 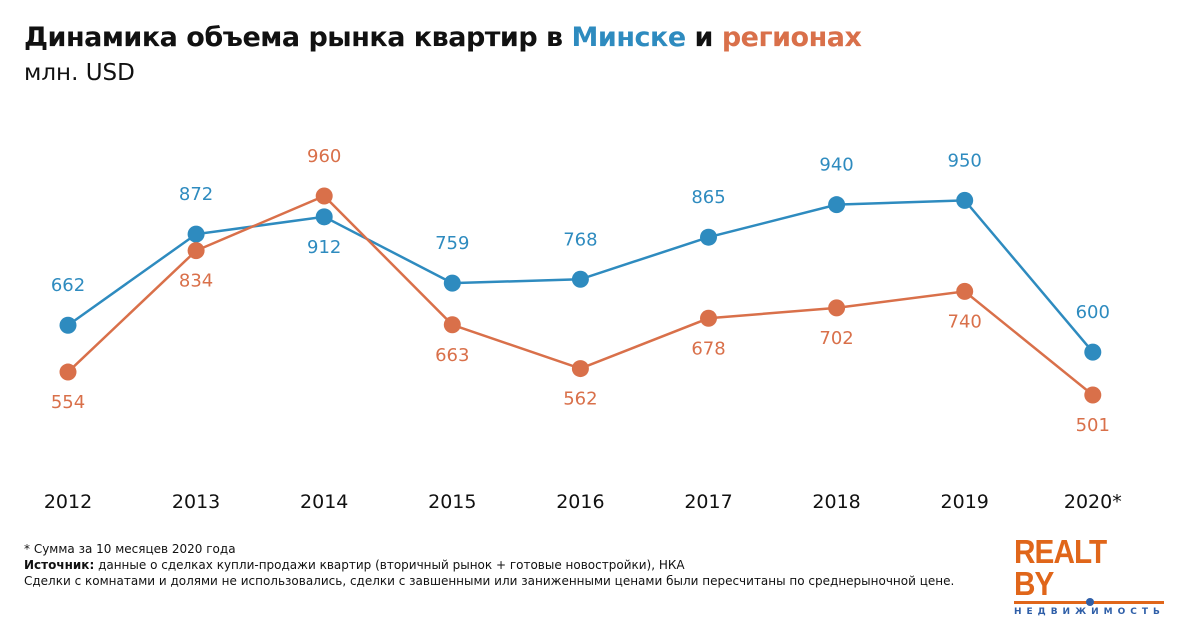 I want to click on data-label: 662, so click(x=68, y=285).